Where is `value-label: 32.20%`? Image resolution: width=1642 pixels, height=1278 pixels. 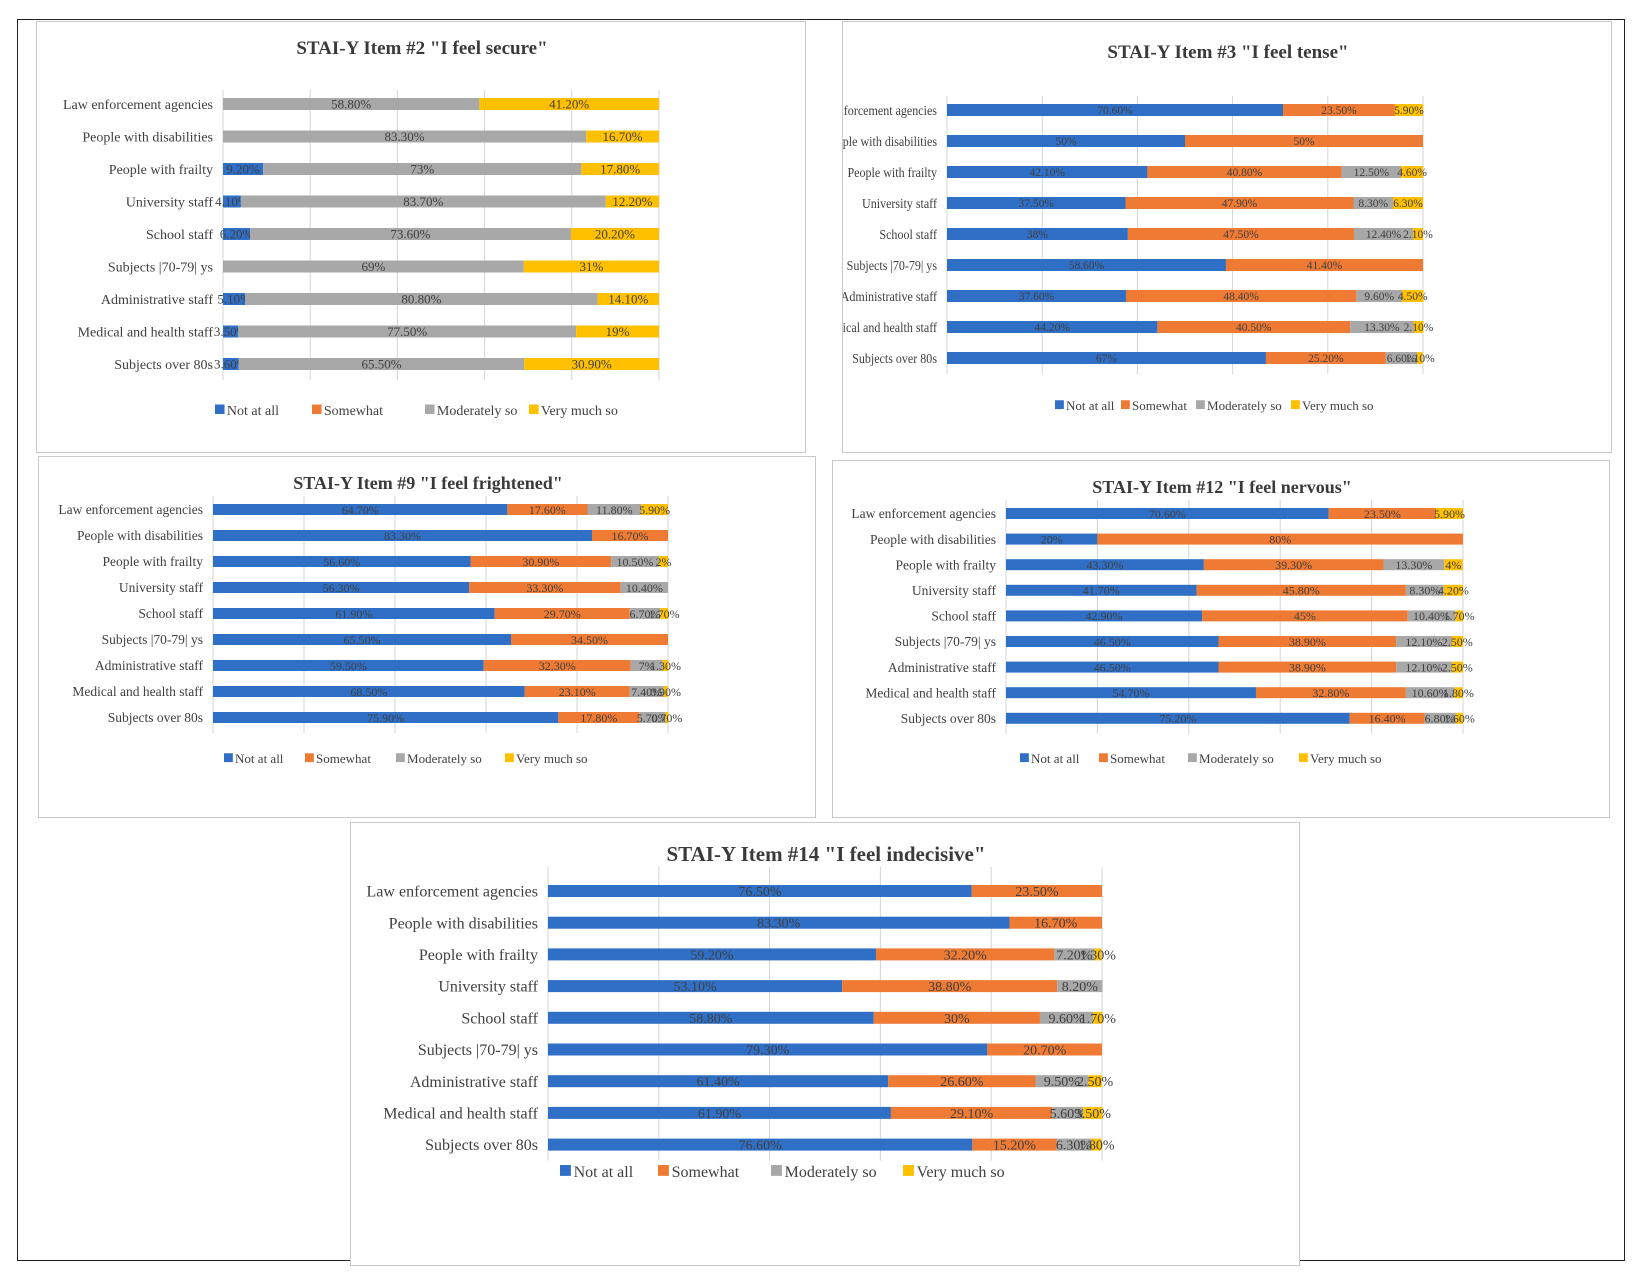
value-label: 32.20% is located at coordinates (966, 955).